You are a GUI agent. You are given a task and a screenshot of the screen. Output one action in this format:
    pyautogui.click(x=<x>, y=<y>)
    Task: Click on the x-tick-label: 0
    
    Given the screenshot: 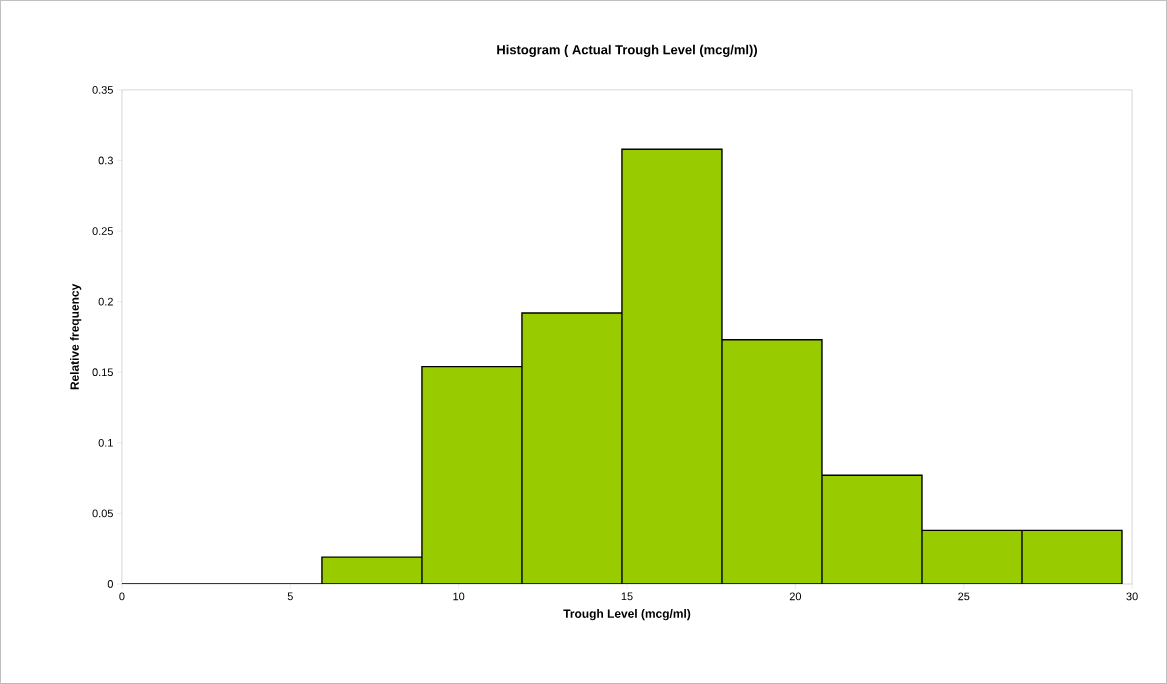 What is the action you would take?
    pyautogui.click(x=122, y=596)
    